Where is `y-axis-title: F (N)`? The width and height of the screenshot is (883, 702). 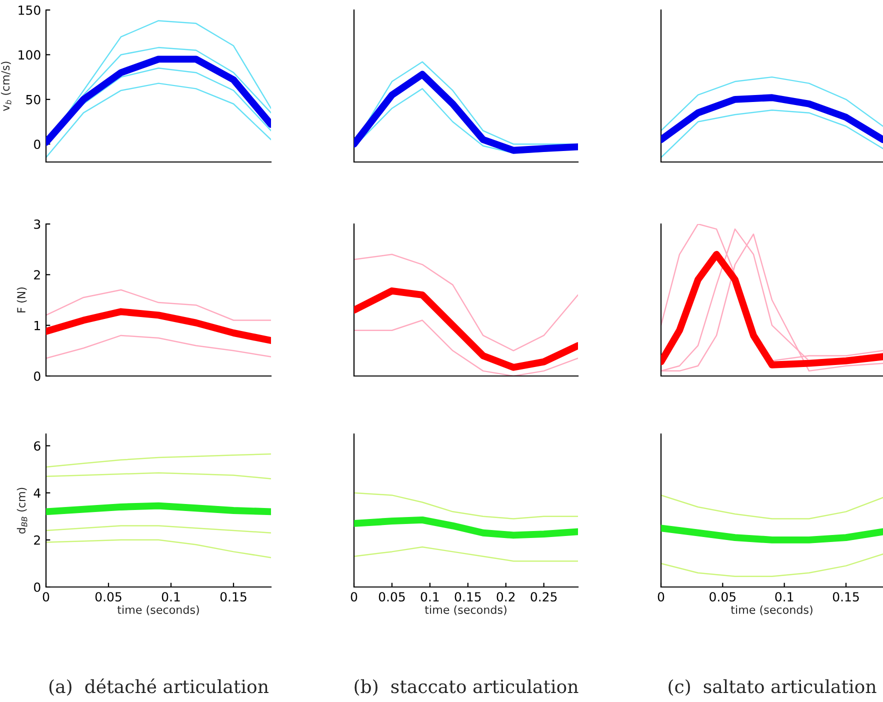 y-axis-title: F (N) is located at coordinates (21, 300).